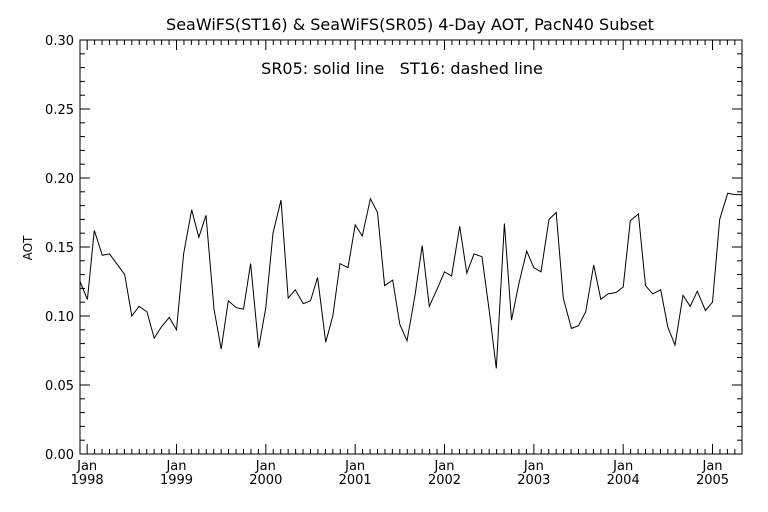 This screenshot has width=768, height=512. What do you see at coordinates (444, 480) in the screenshot?
I see `x-tick-year-label: 2002` at bounding box center [444, 480].